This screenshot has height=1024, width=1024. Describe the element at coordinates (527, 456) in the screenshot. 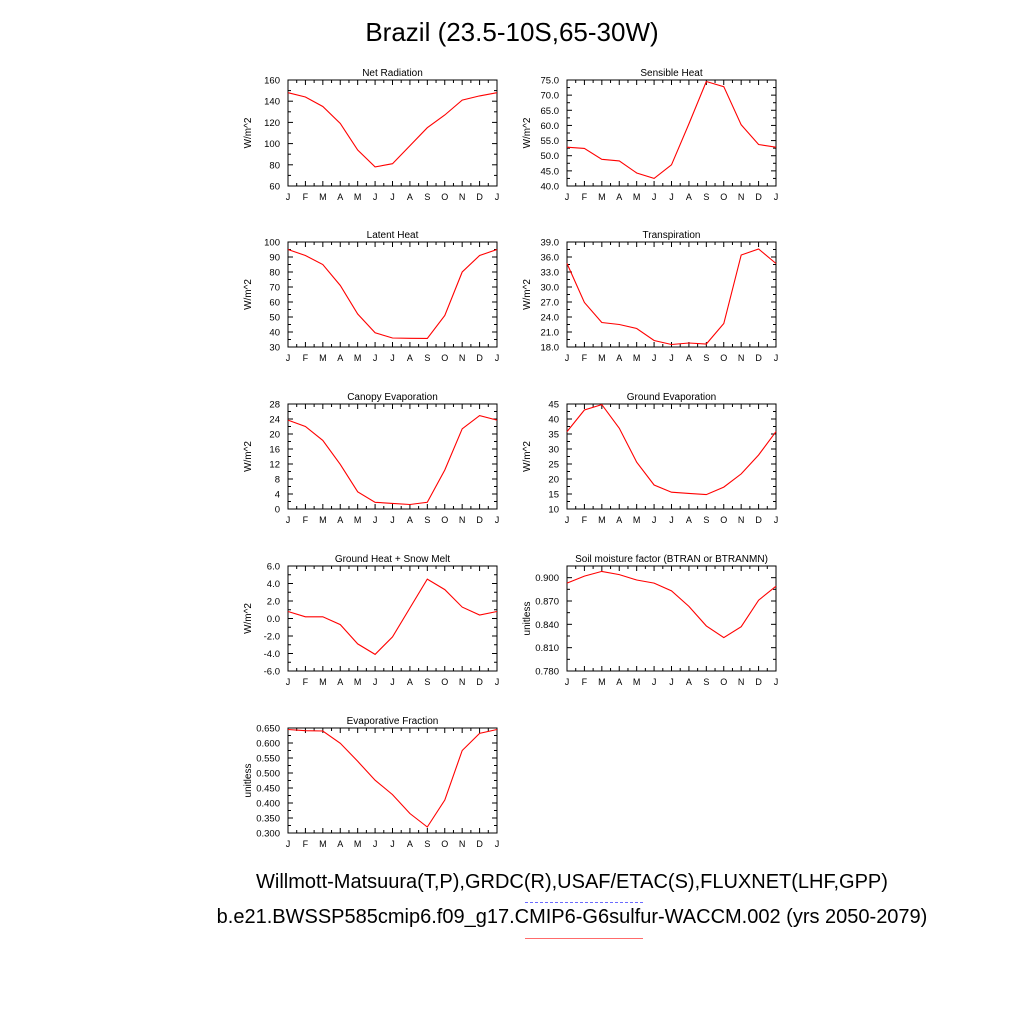

I see `y-axis-label: W/m^2` at that location.